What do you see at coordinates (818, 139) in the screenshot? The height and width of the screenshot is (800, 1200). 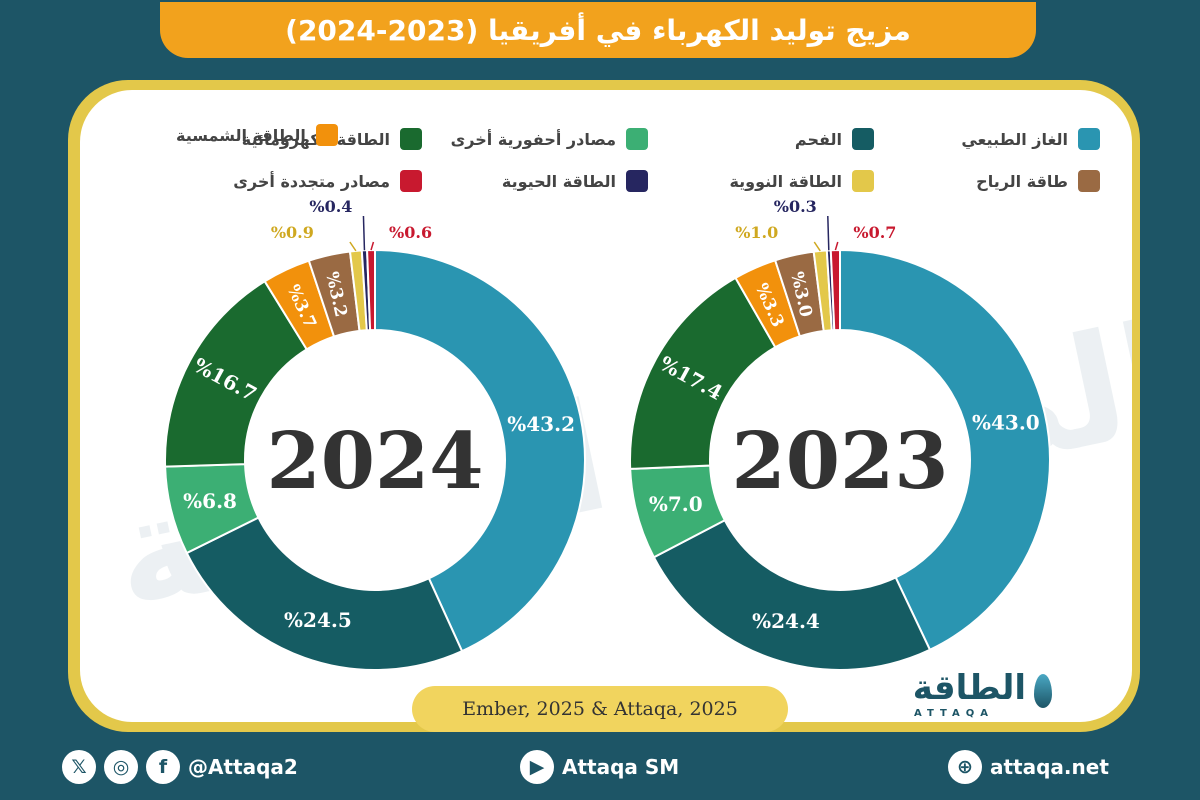 I see `legend-label: الفحم` at bounding box center [818, 139].